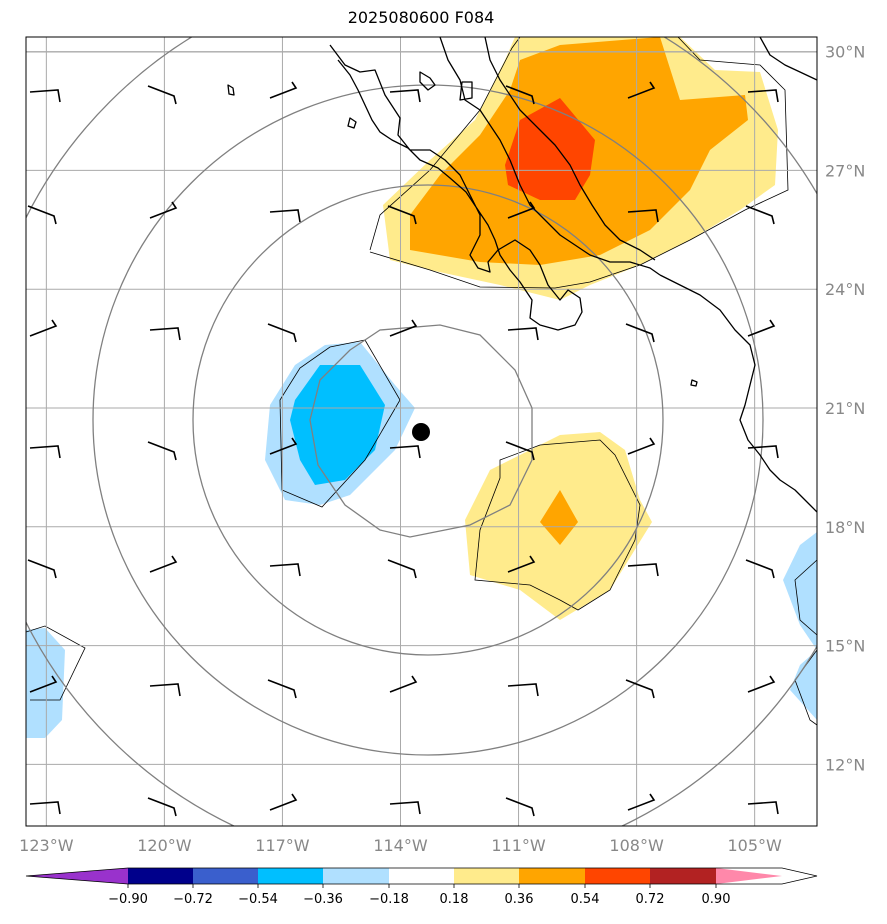  I want to click on latitude-labels: 30°N 27°N 24°N 21°N 18°N 15°N 12°N, so click(845, 409).